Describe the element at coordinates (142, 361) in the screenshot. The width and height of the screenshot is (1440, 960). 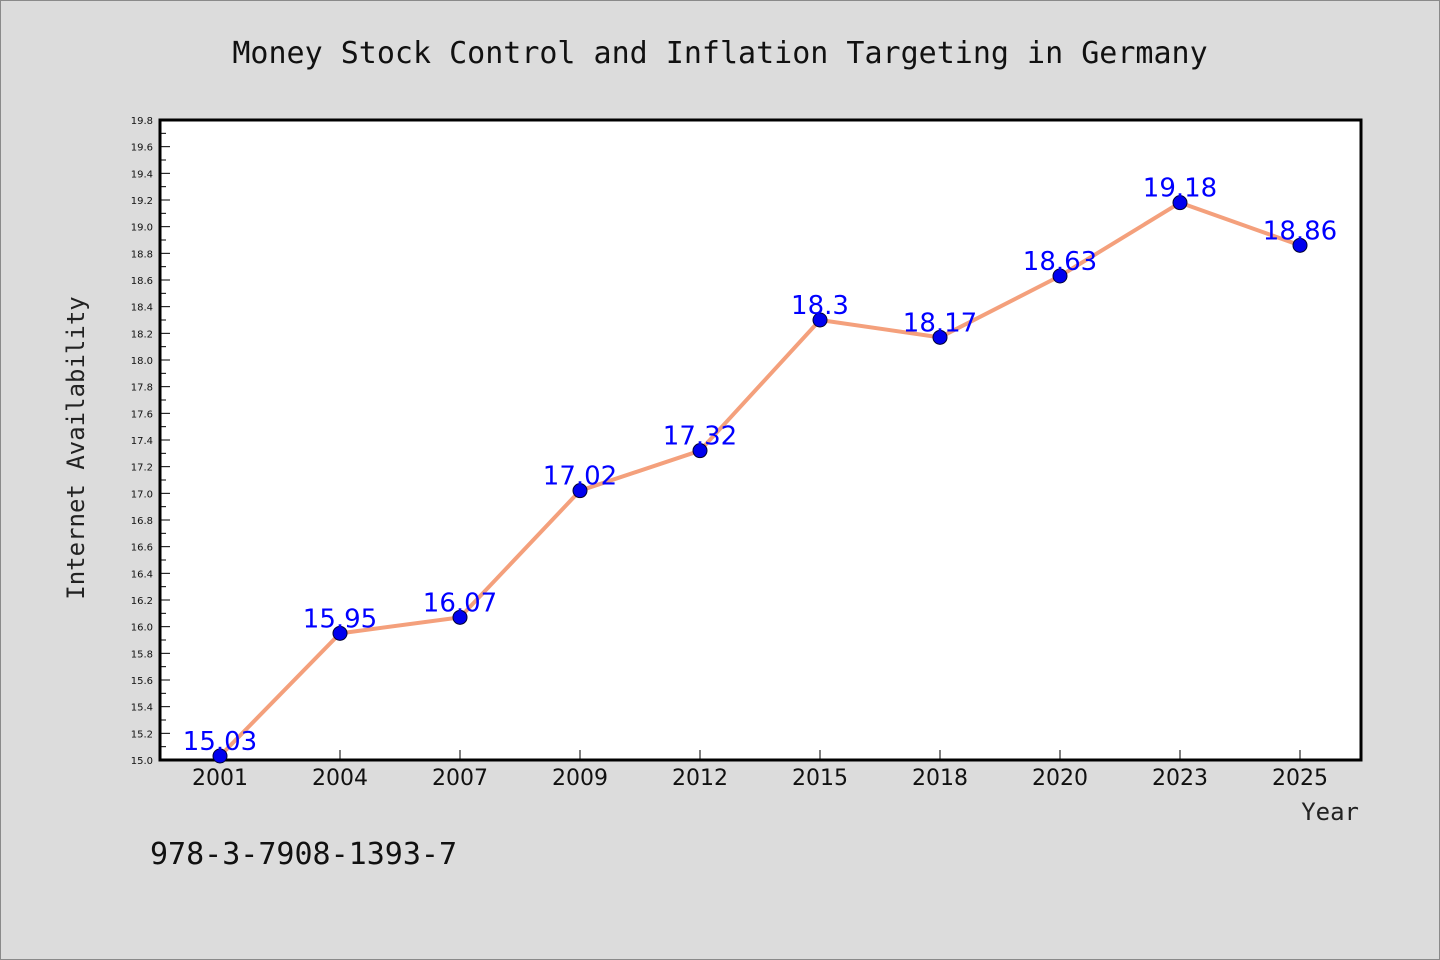
I see `y-tick-label: 18.0` at that location.